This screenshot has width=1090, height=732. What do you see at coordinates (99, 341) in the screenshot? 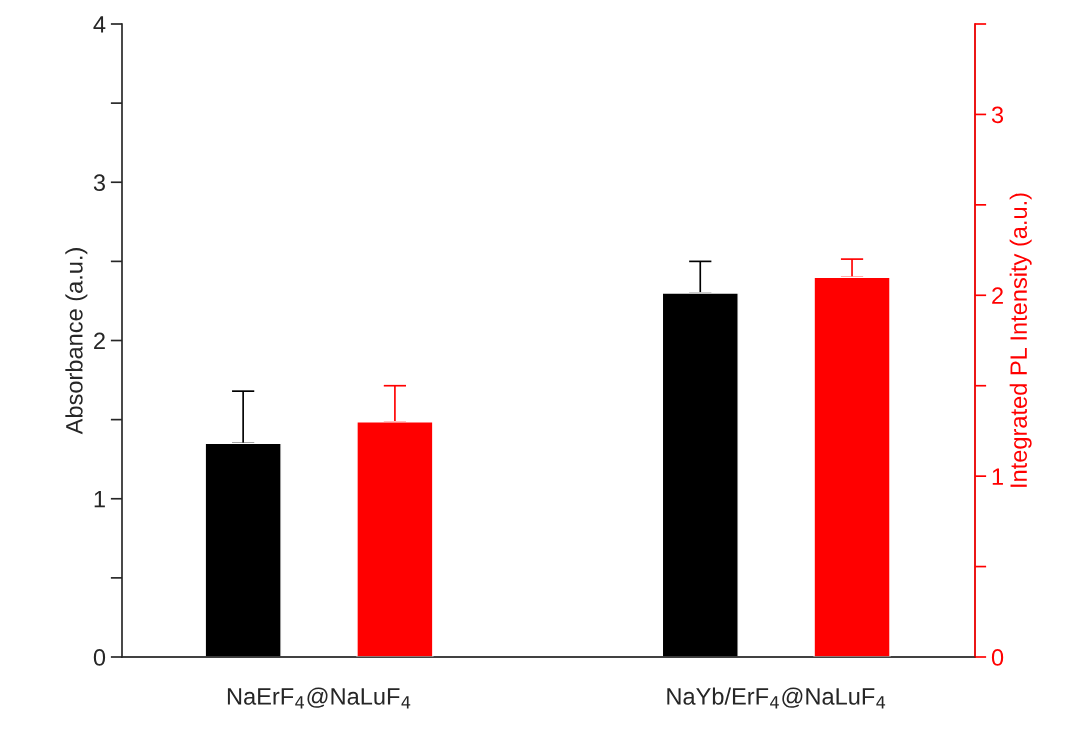
I see `y-tick-label: 2` at bounding box center [99, 341].